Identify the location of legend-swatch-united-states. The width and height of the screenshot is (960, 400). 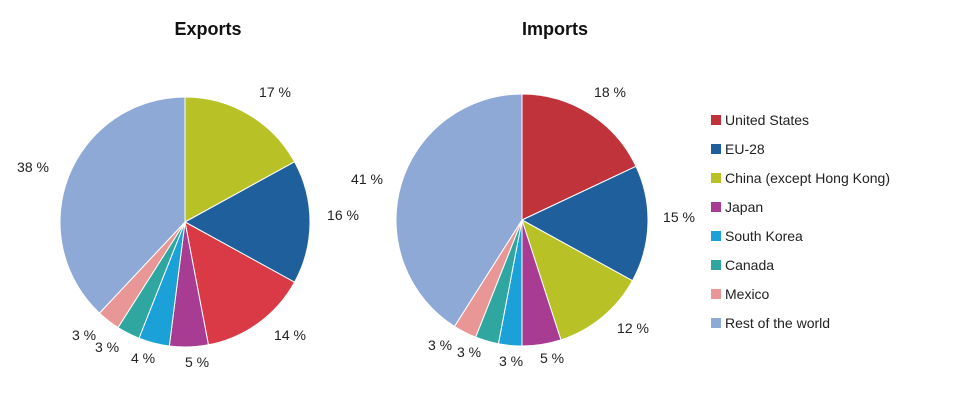
(716, 120).